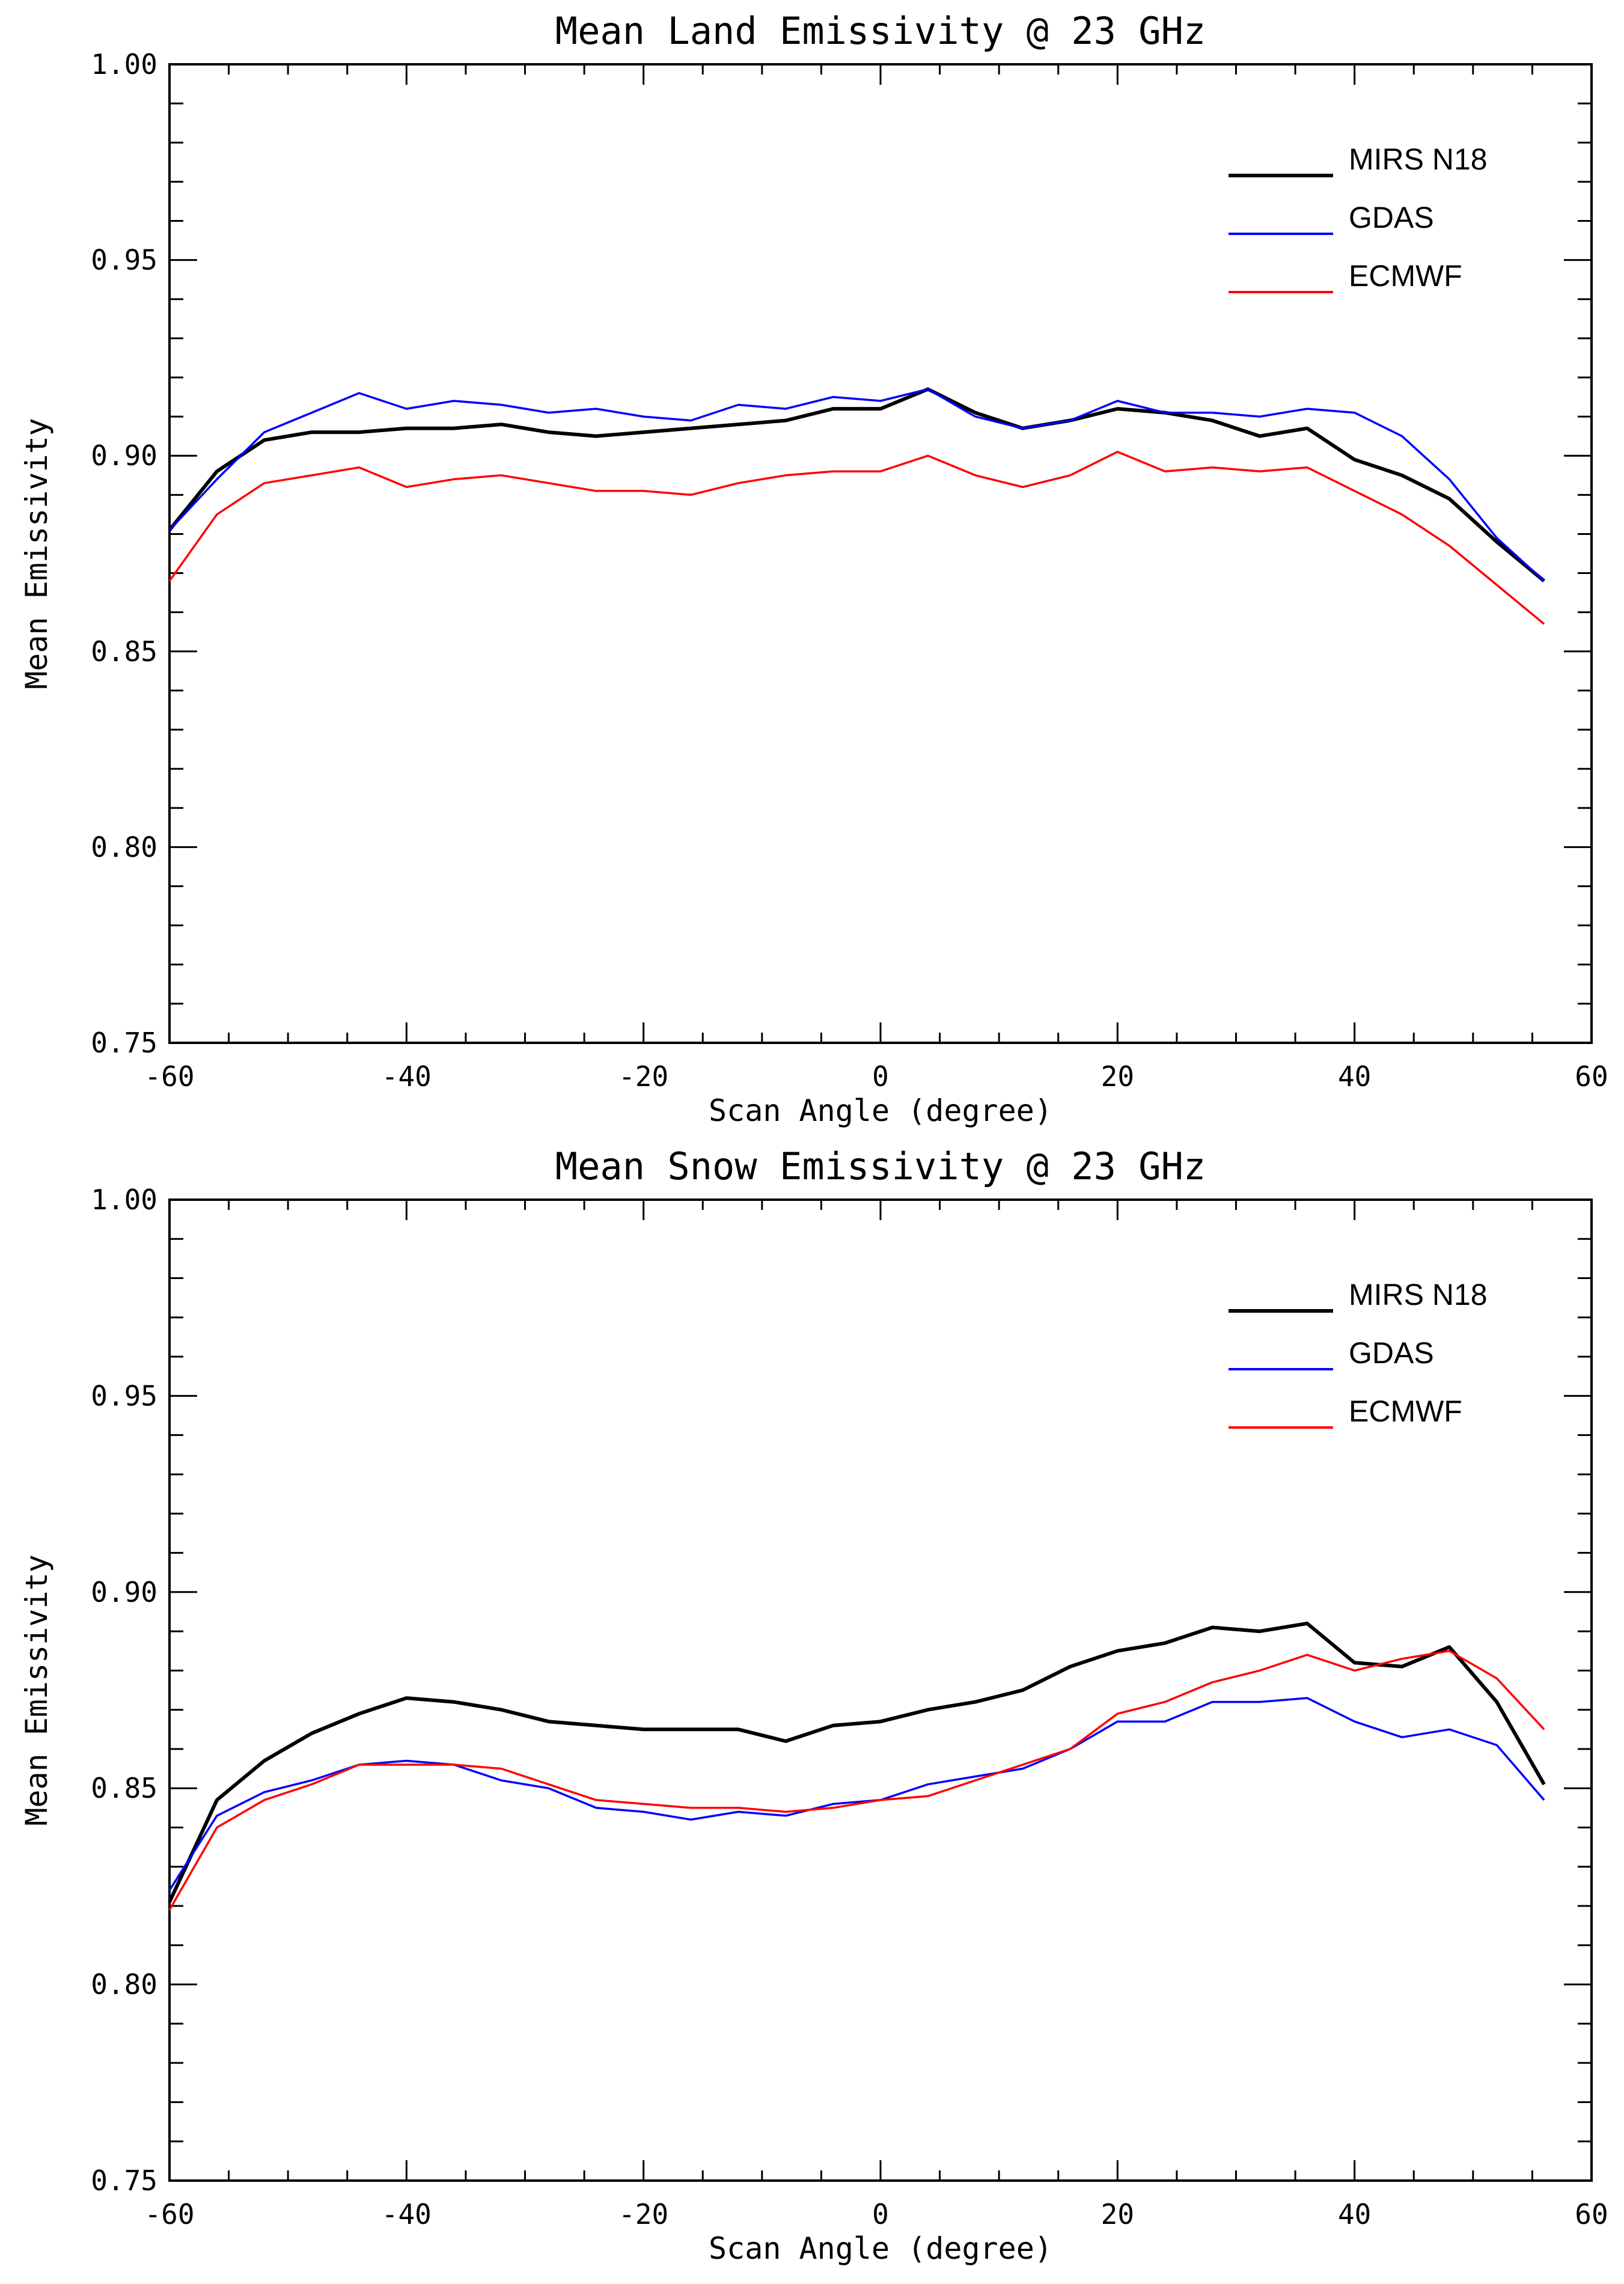  What do you see at coordinates (880, 2214) in the screenshot?
I see `snow-x-tick-label: 0` at bounding box center [880, 2214].